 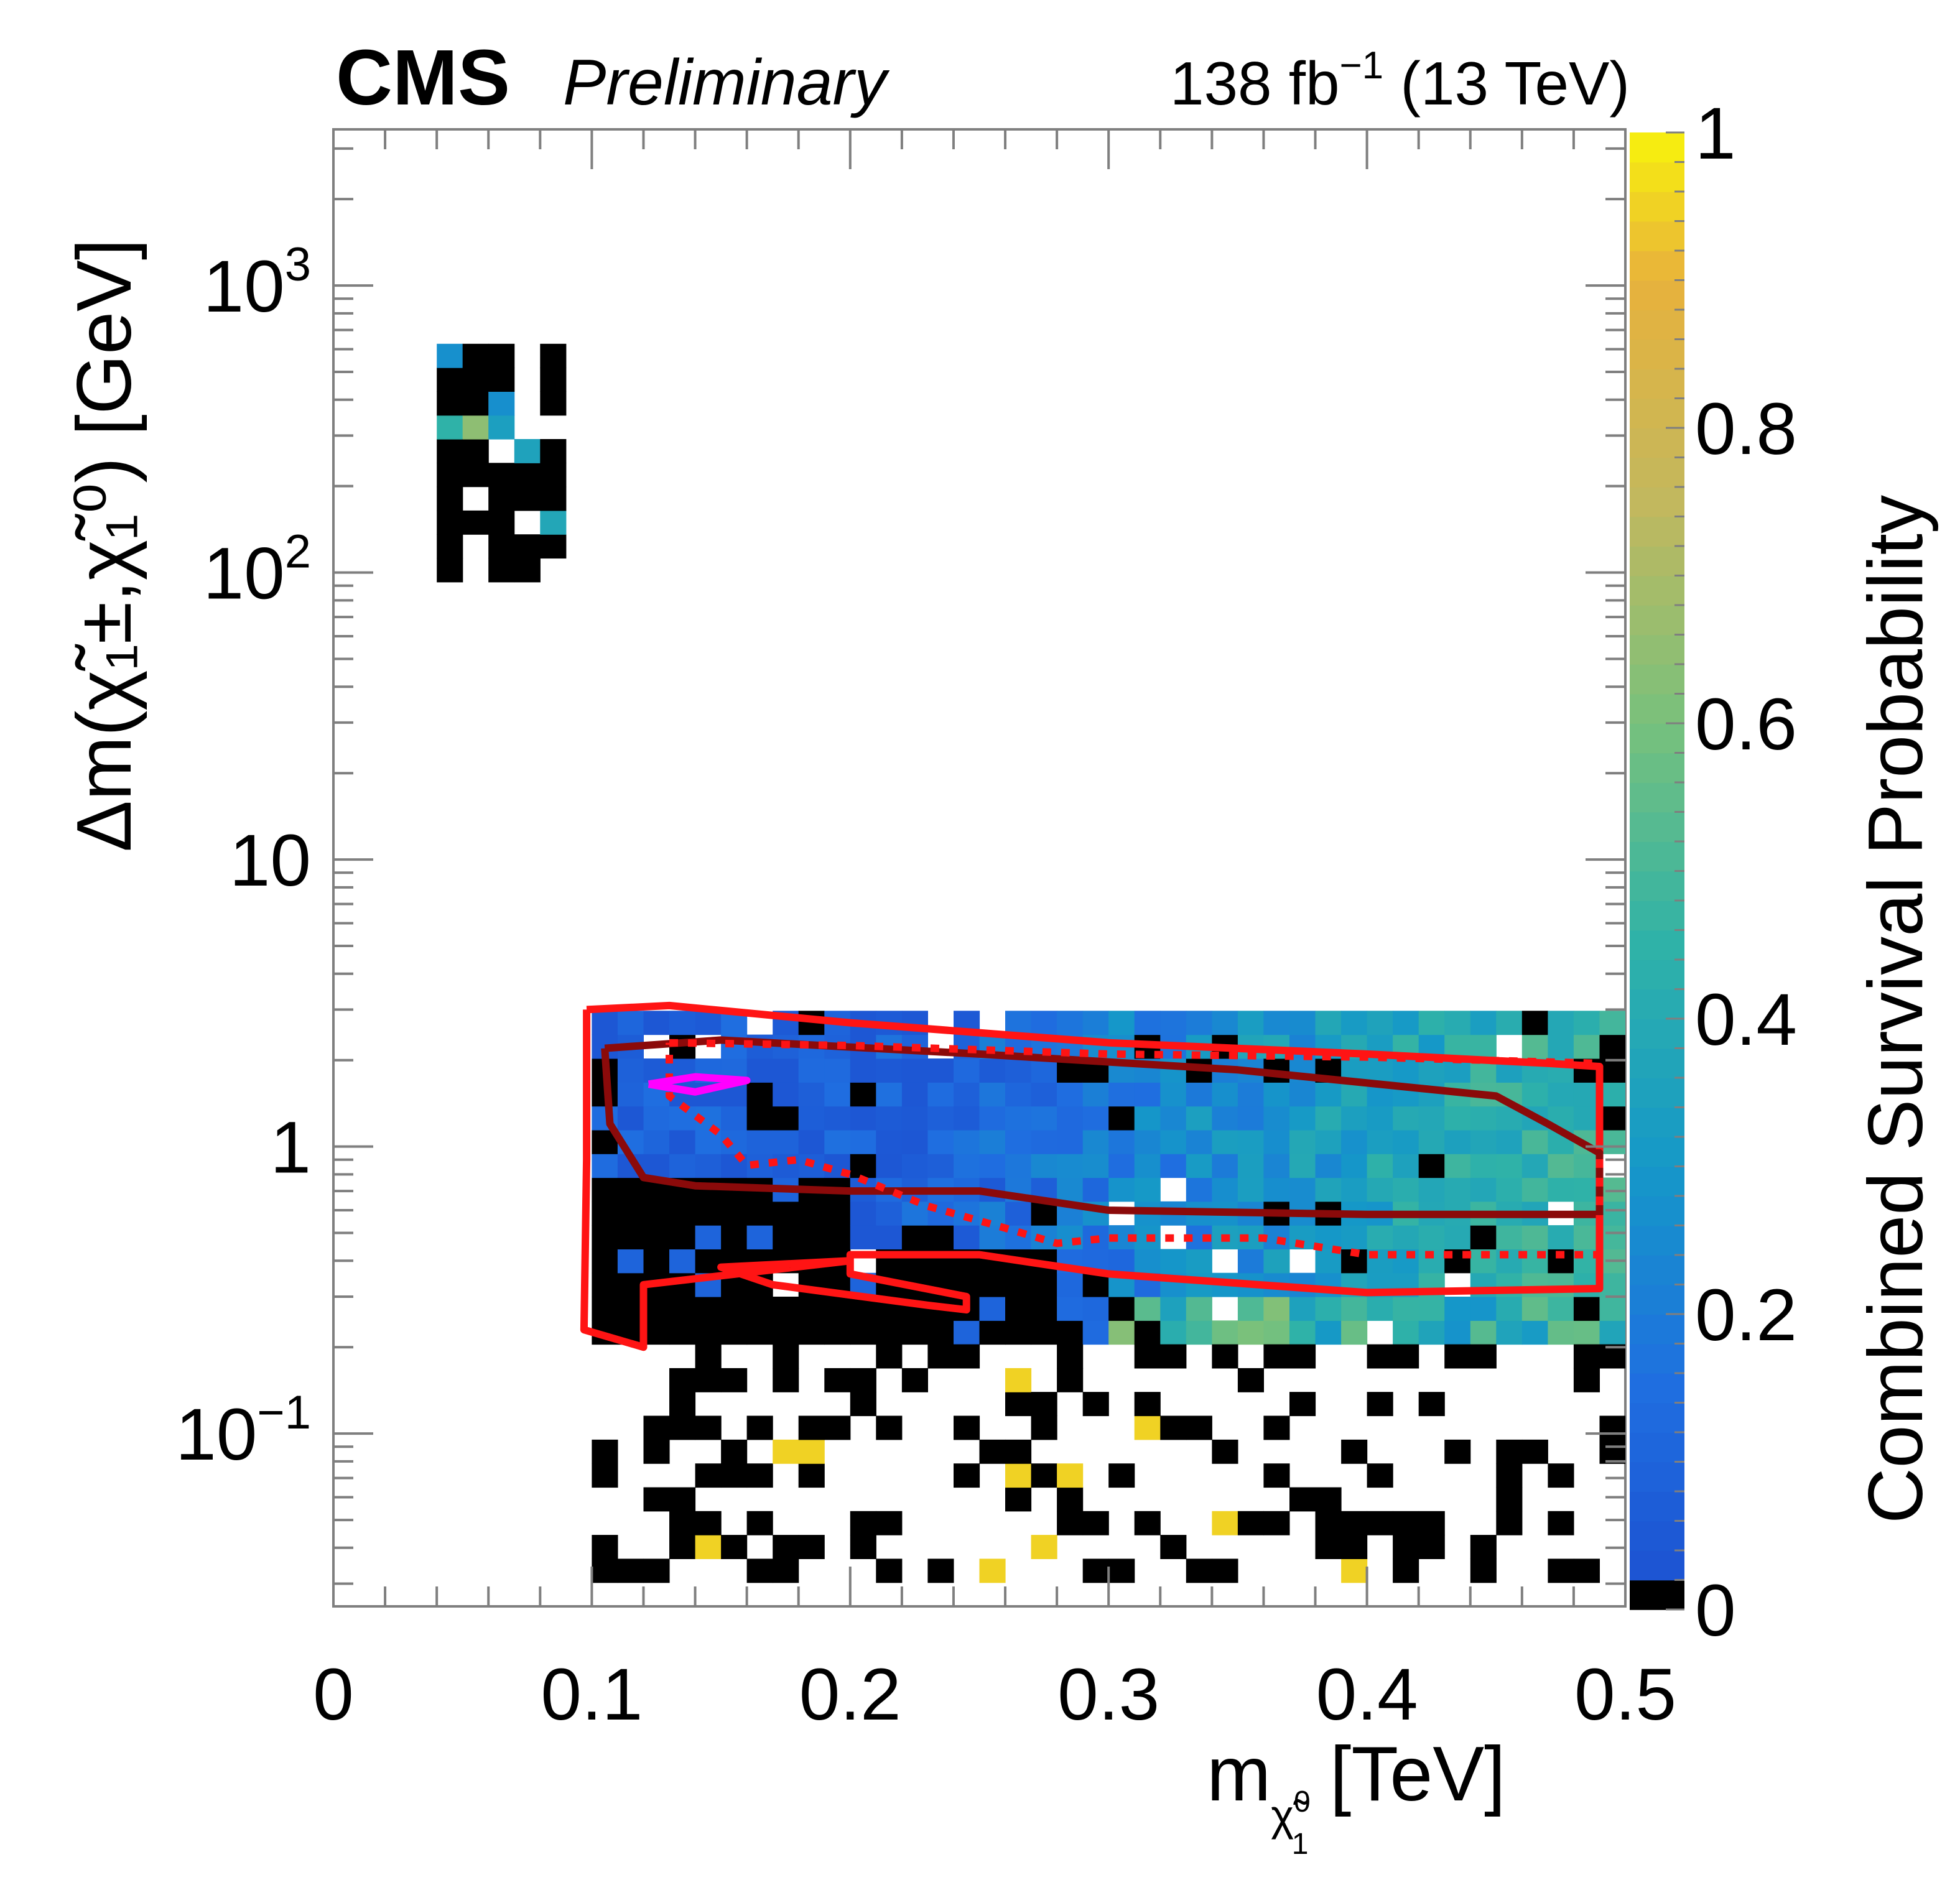 What do you see at coordinates (1746, 872) in the screenshot?
I see `z-tick-labels: 0 0.2 0.4 0.6 0.8 1` at bounding box center [1746, 872].